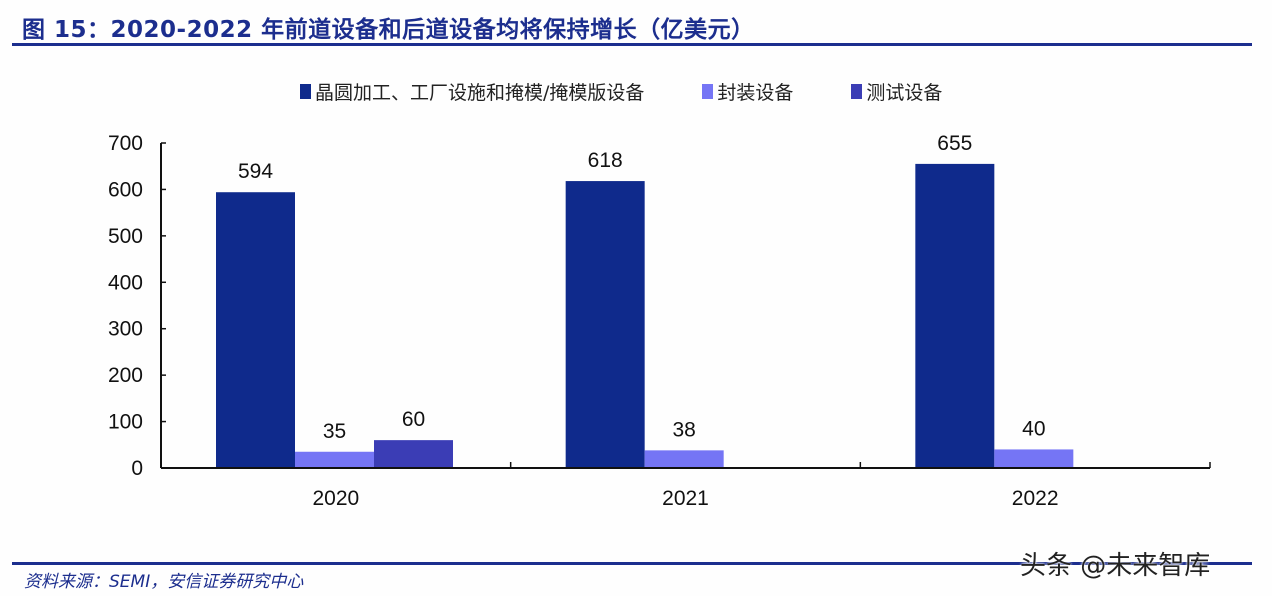 This screenshot has width=1272, height=596. I want to click on y-tick-label: 700, so click(125, 143).